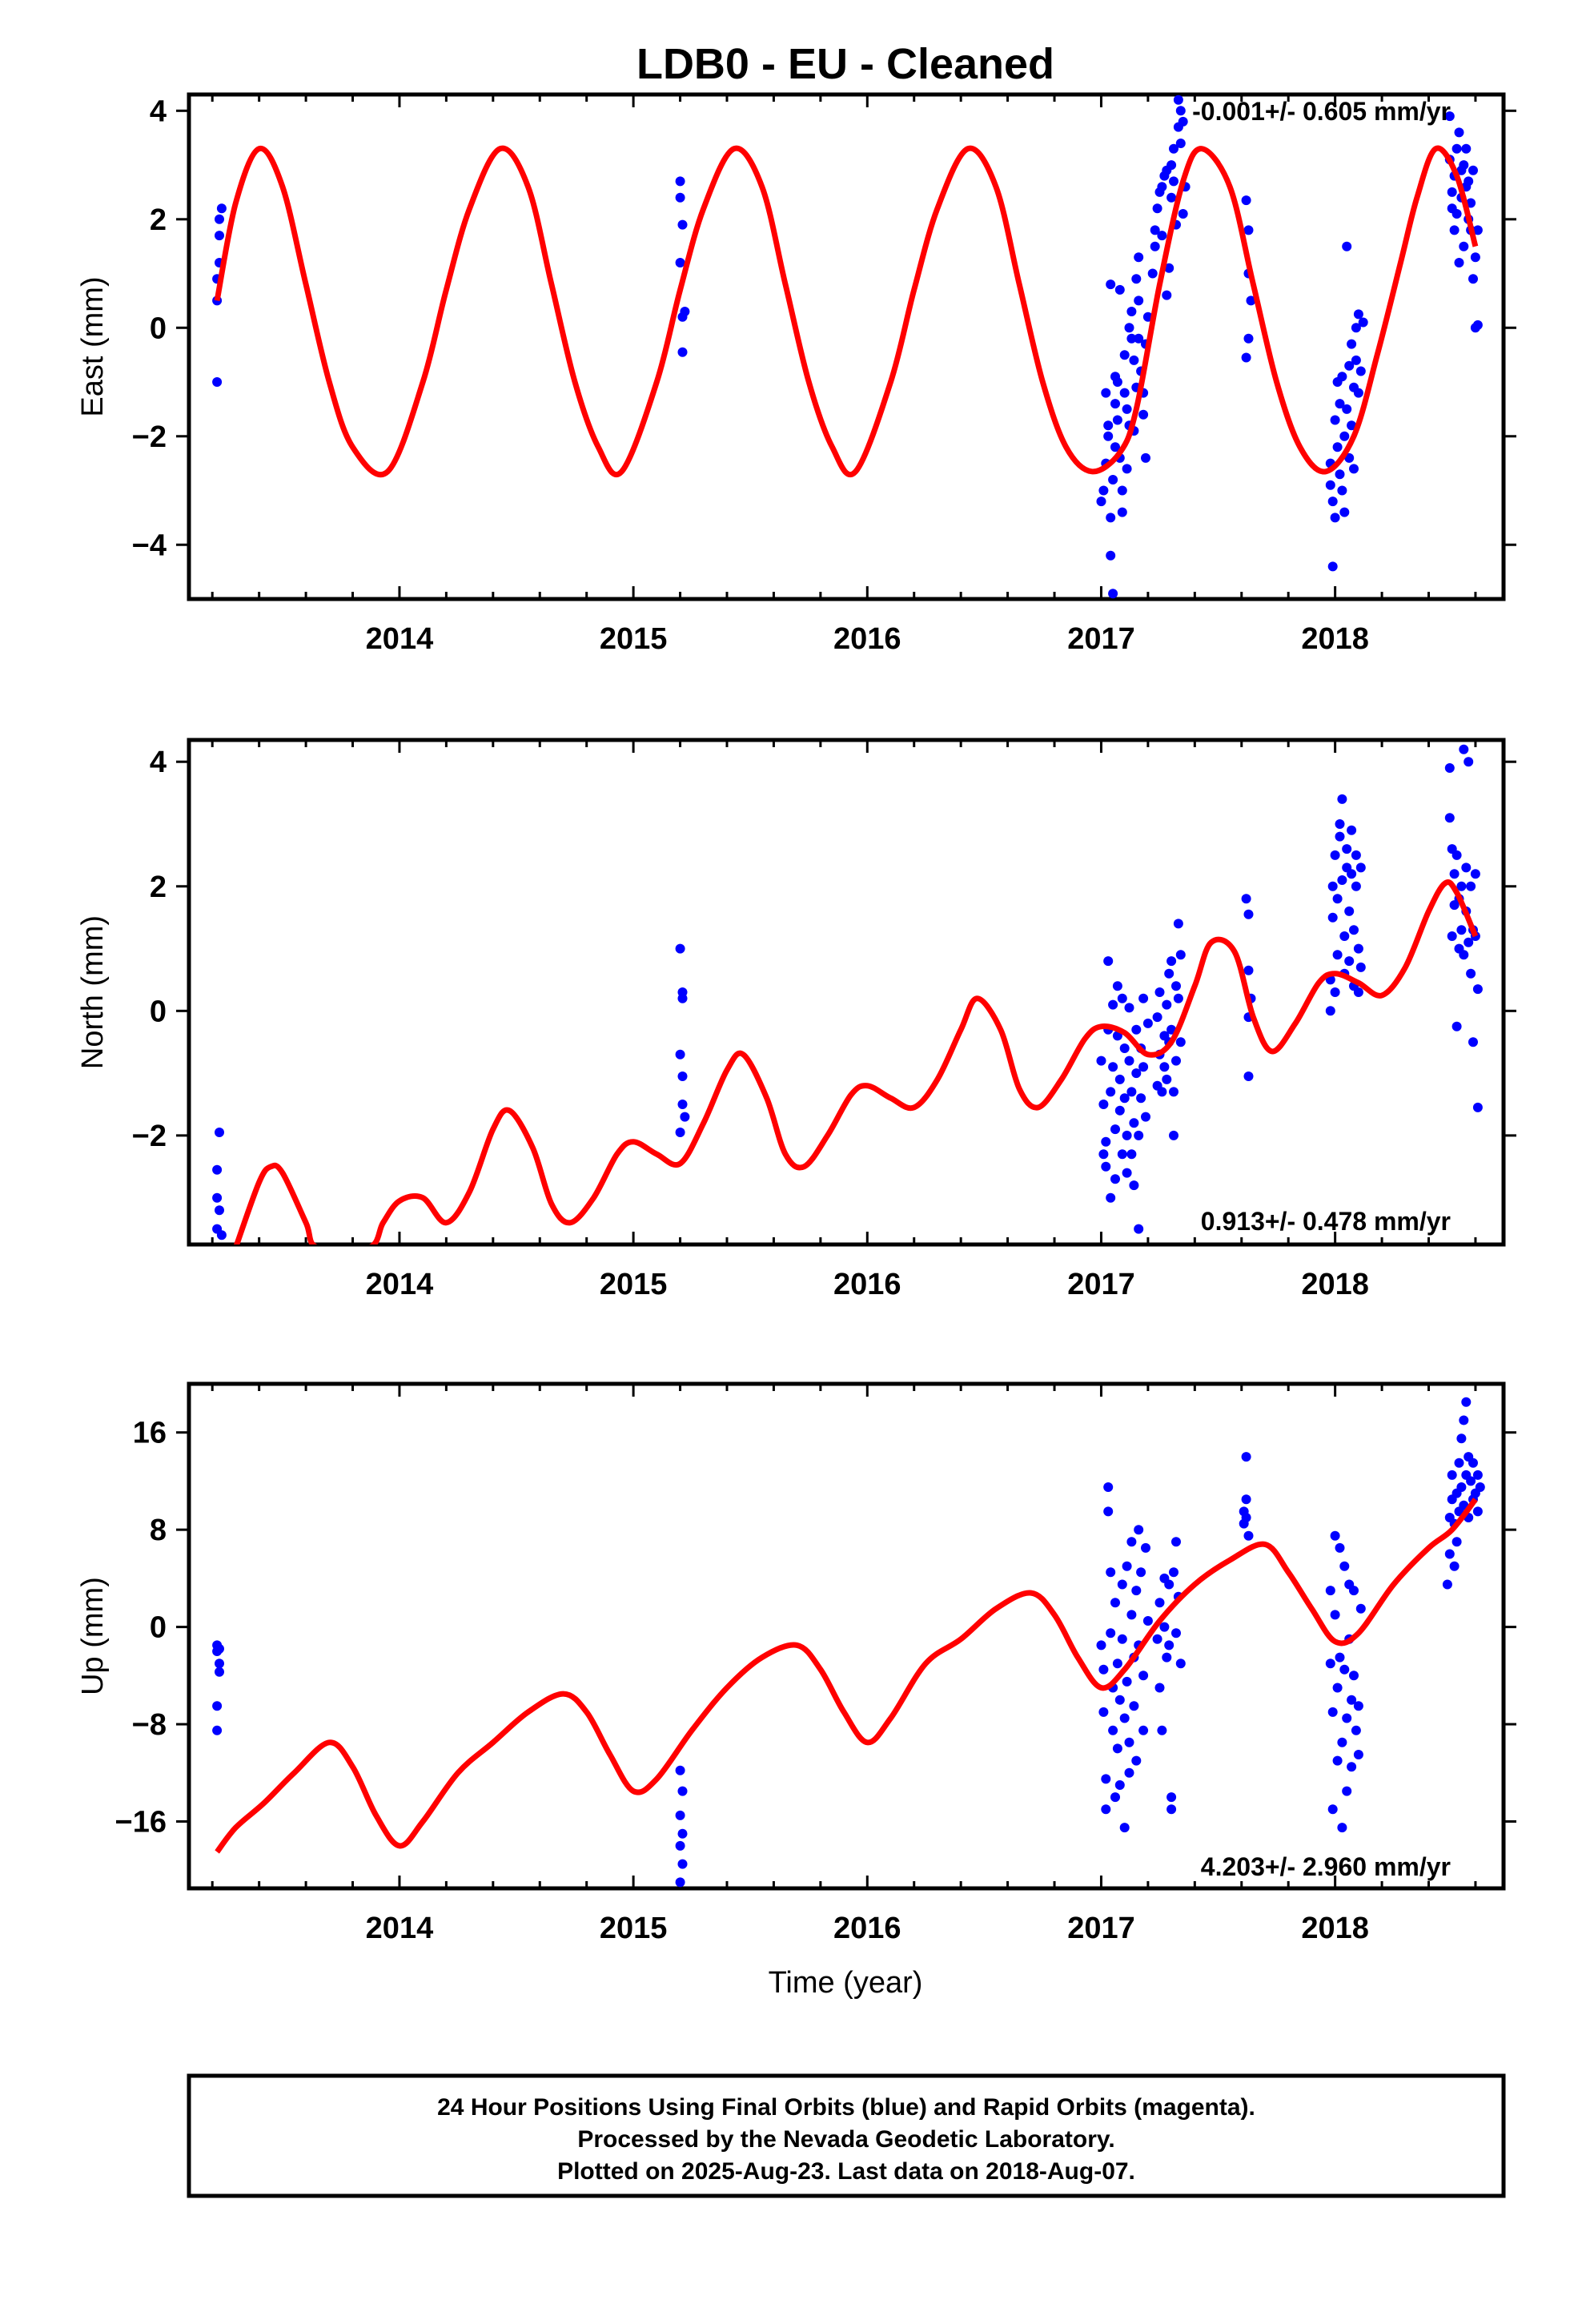 The width and height of the screenshot is (1582, 2324). I want to click on chart-title: LDB0 - EU - Cleaned, so click(845, 64).